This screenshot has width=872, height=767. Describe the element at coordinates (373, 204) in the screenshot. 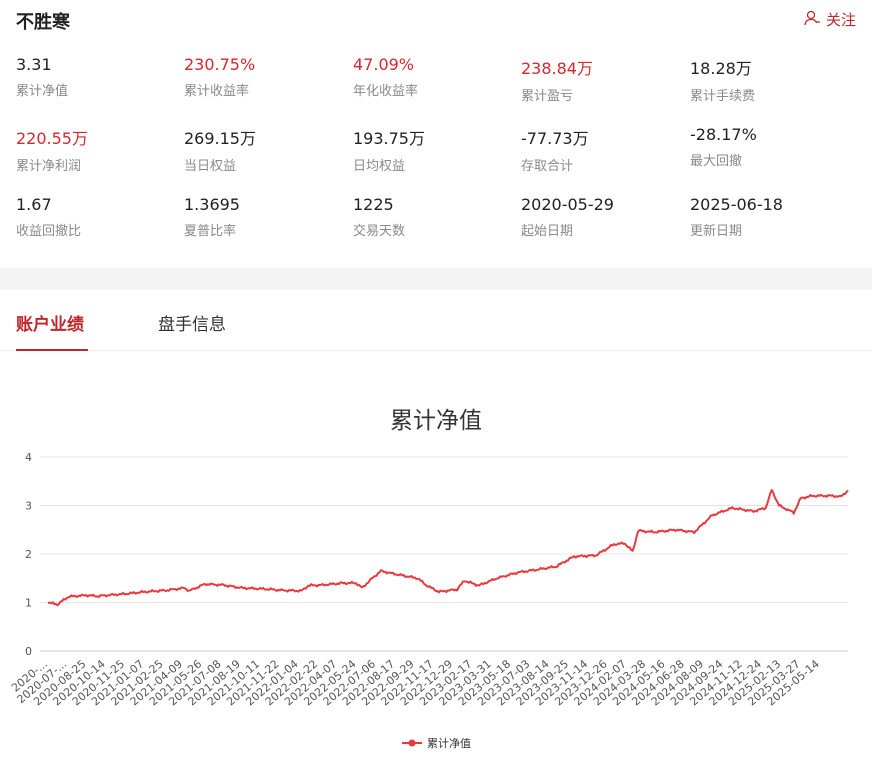

I see `stat-value: 1225` at that location.